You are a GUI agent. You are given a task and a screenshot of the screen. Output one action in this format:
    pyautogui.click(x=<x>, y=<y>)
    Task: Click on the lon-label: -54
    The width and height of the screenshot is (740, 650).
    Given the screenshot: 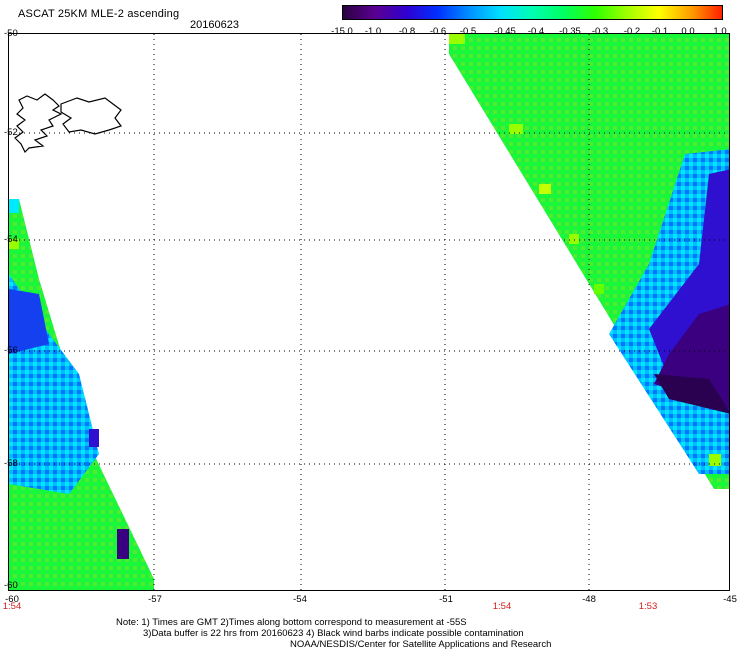 What is the action you would take?
    pyautogui.click(x=300, y=599)
    